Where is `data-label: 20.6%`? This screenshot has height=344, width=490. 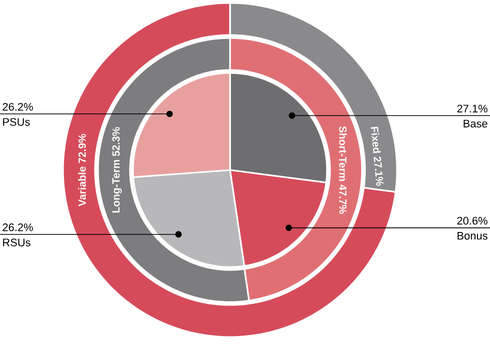
data-label: 20.6% is located at coordinates (472, 220).